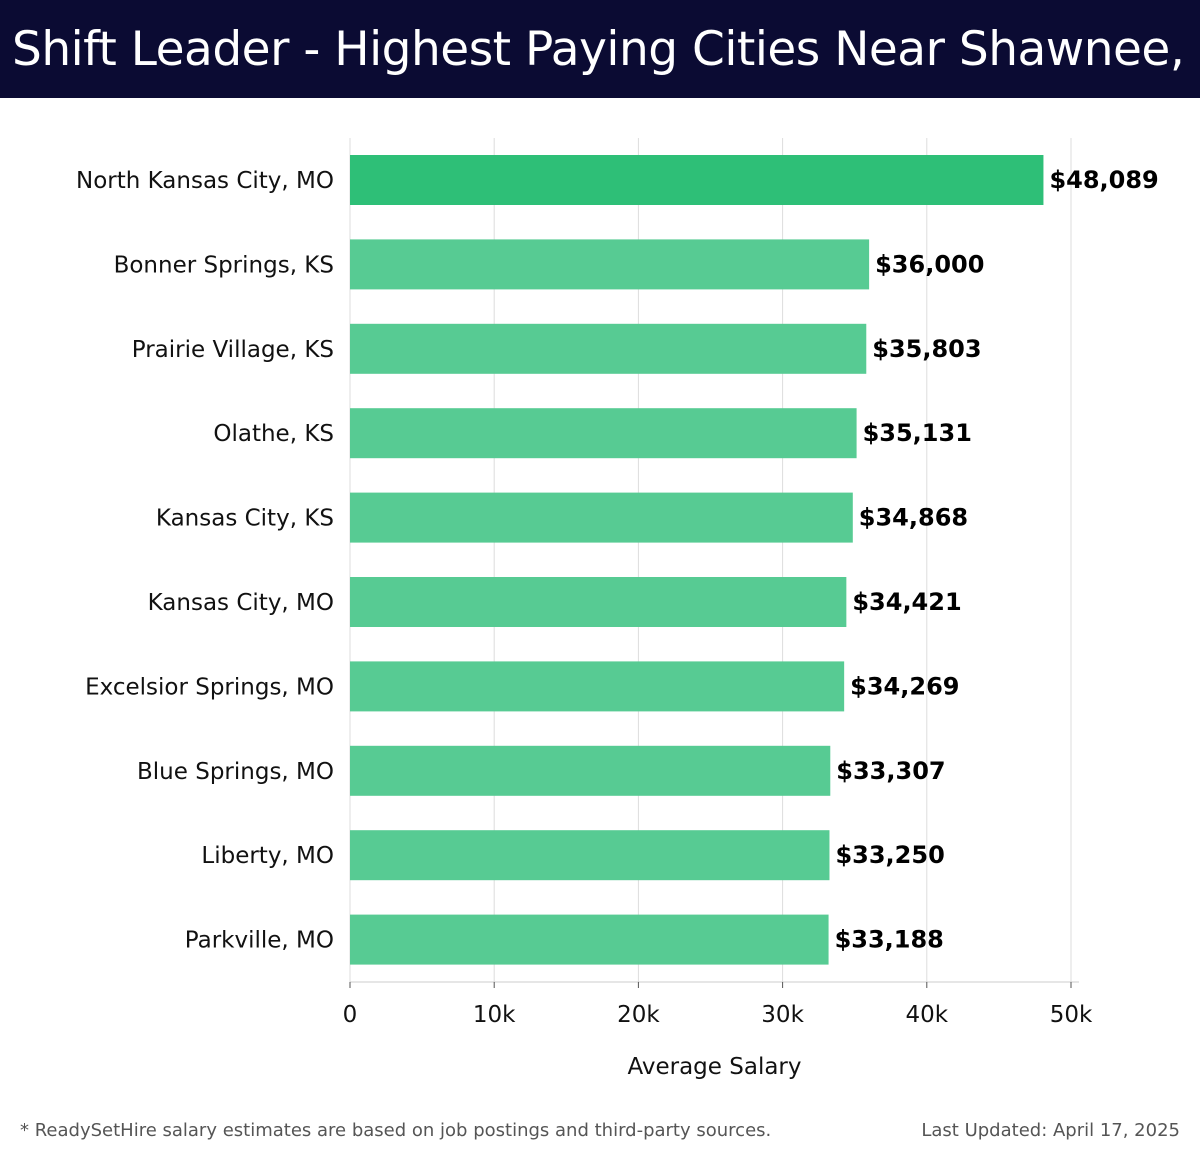 The image size is (1200, 1158). I want to click on category-label: Kansas City, KS, so click(245, 519).